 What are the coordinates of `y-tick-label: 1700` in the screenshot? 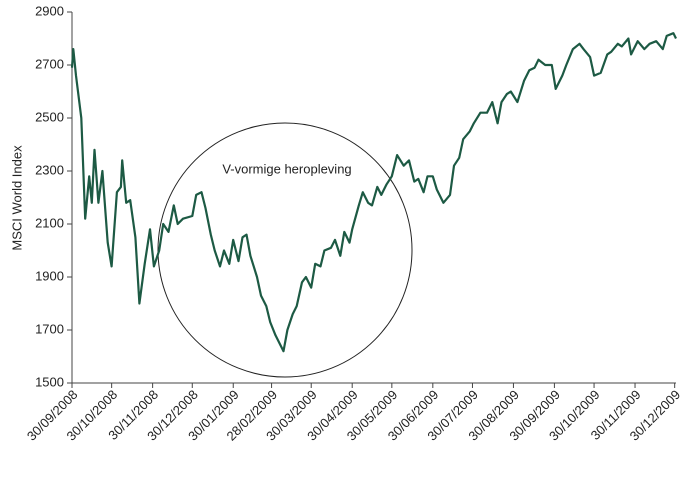 It's located at (49, 328).